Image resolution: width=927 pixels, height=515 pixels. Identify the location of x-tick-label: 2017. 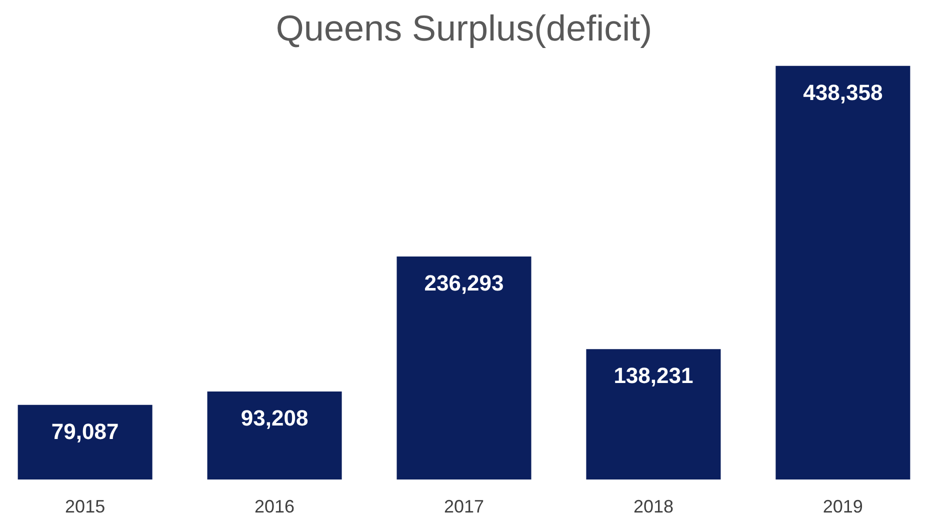
(464, 505).